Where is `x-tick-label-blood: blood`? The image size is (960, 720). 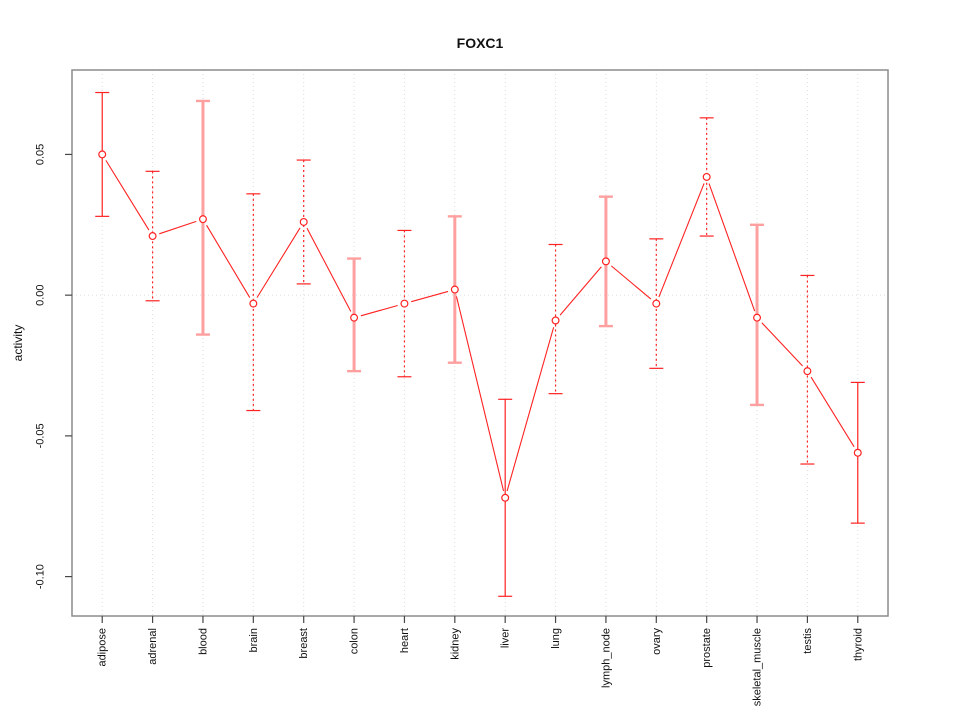 x-tick-label-blood: blood is located at coordinates (203, 641).